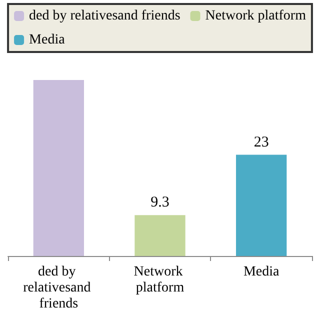  I want to click on legend-label: ded by relativesand friends, so click(104, 16).